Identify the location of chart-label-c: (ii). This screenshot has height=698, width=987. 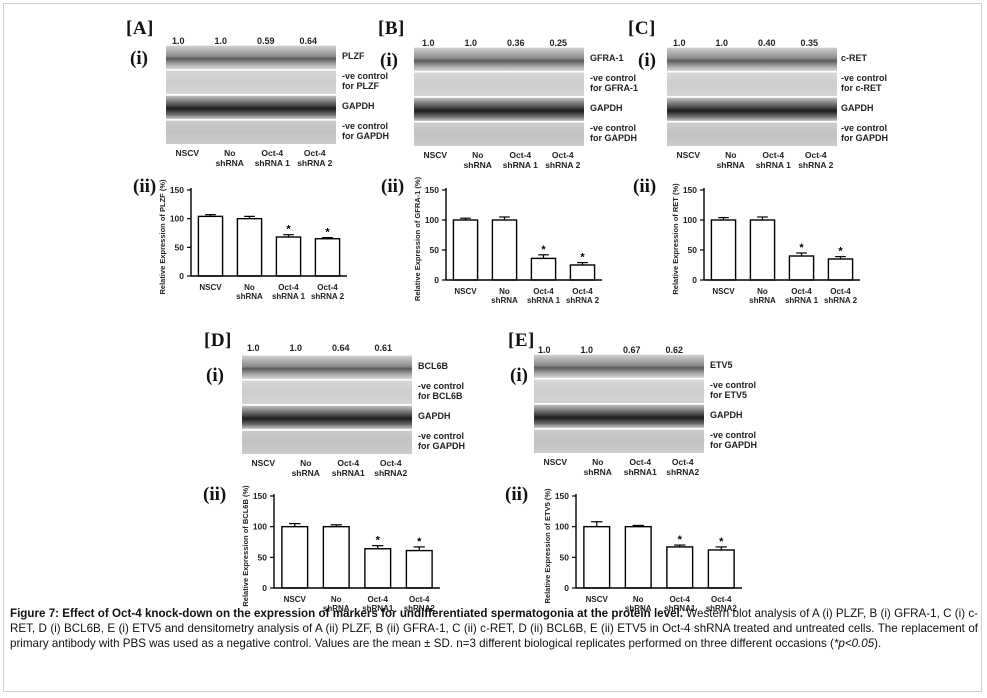
(645, 186).